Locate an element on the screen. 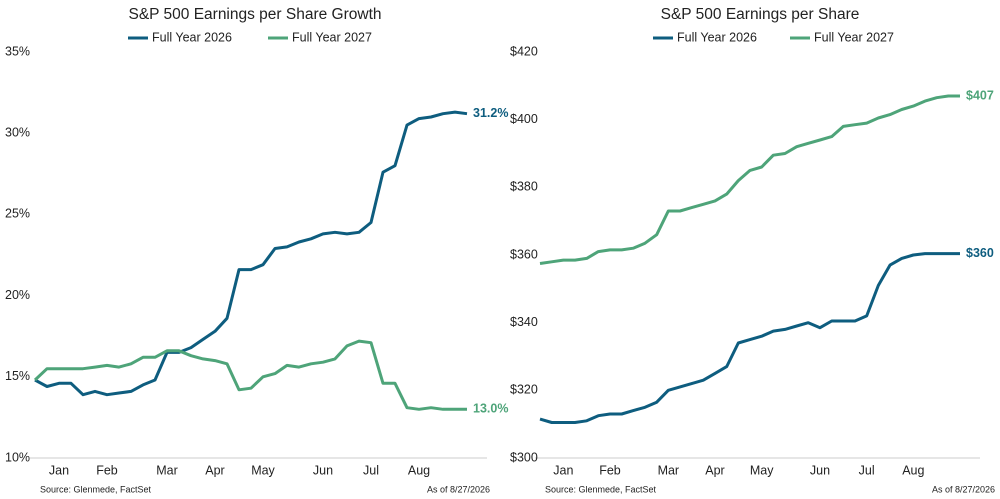 This screenshot has height=499, width=1000. chart-title: S&P 500 Earnings per Share Growth is located at coordinates (254, 14).